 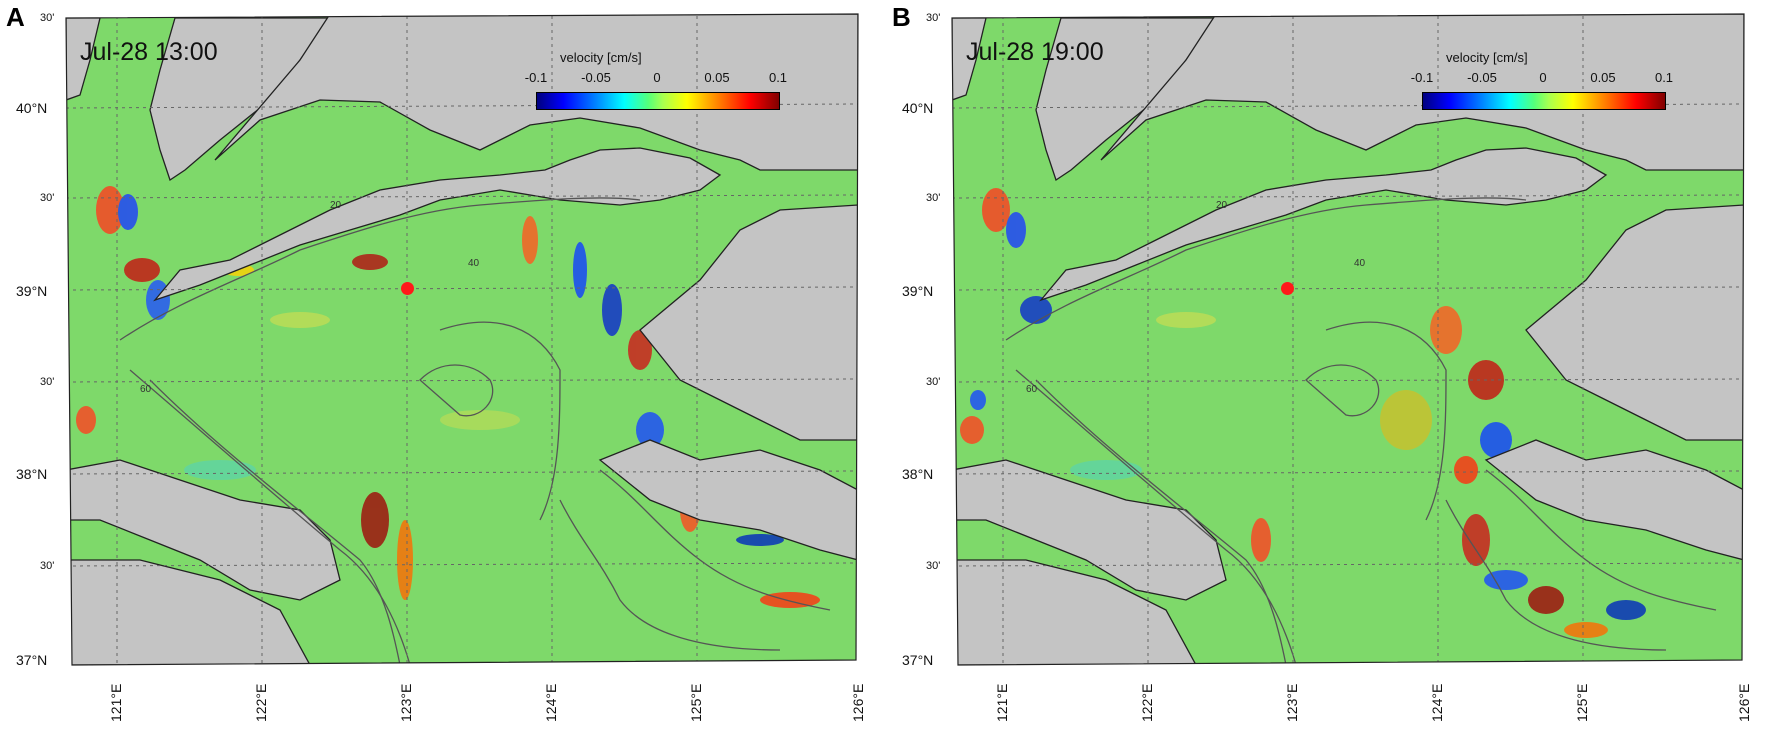 What do you see at coordinates (15, 17) in the screenshot?
I see `panel-letter: A` at bounding box center [15, 17].